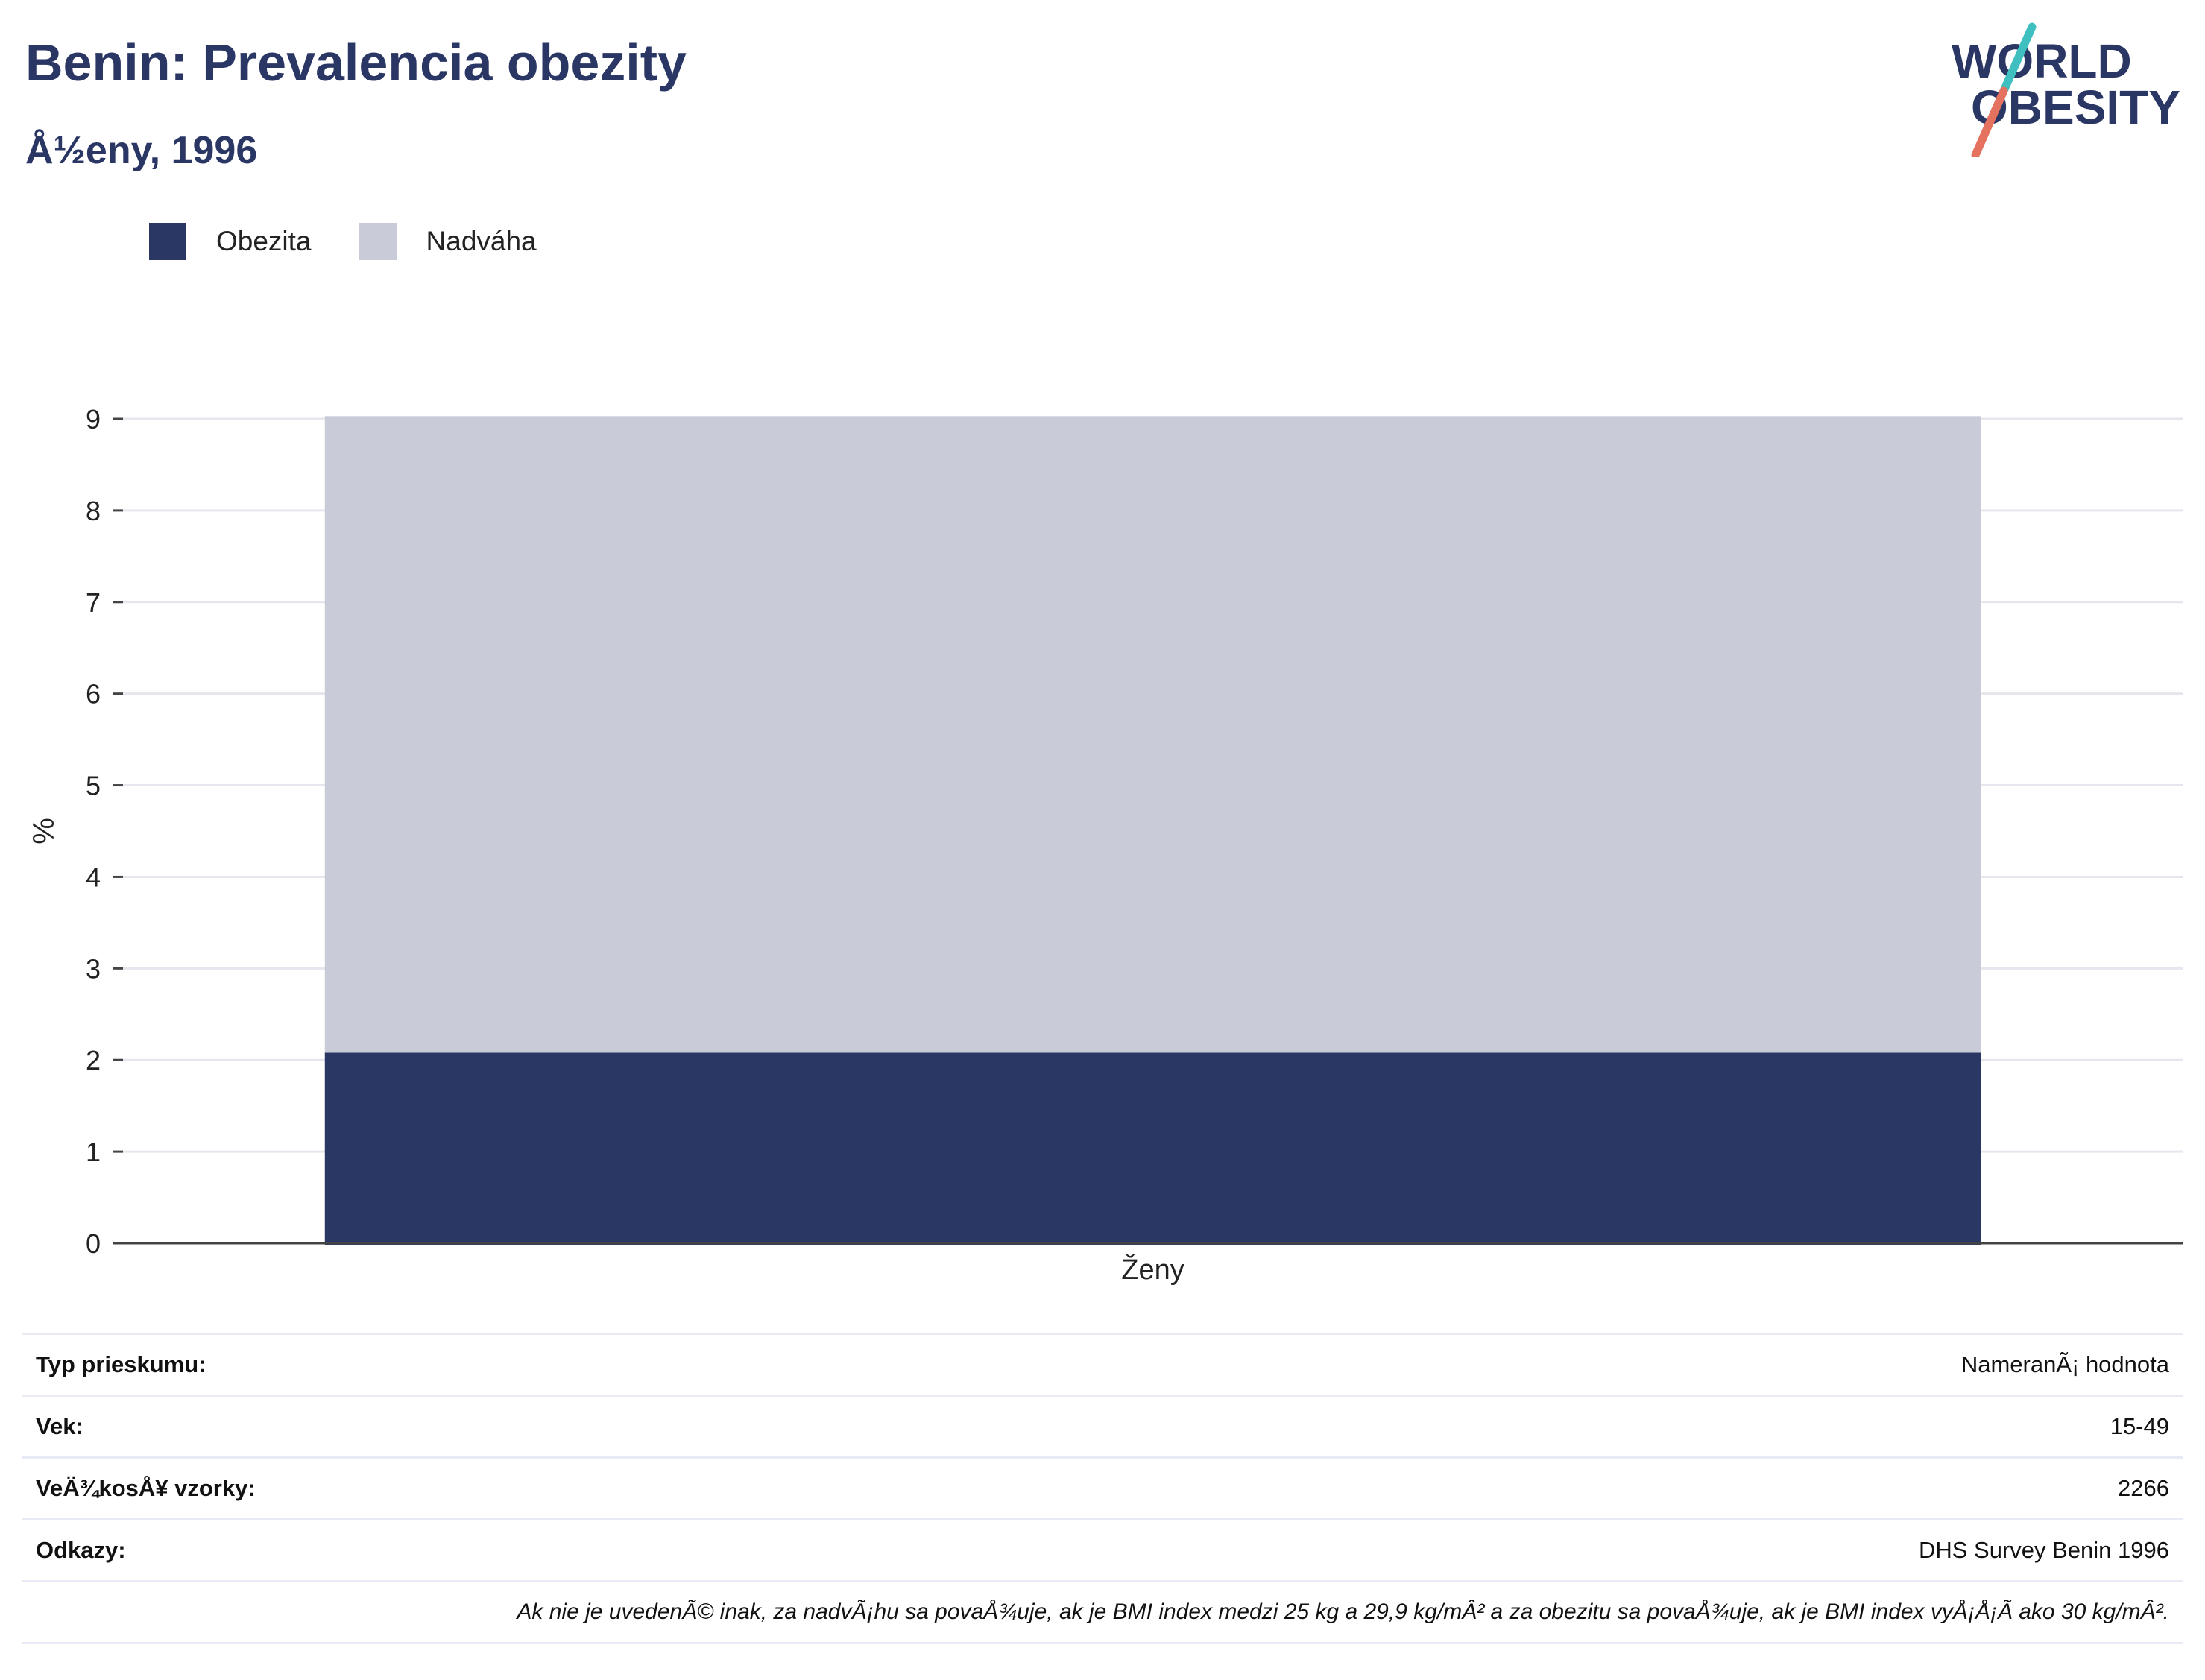 Image resolution: width=2205 pixels, height=1680 pixels. Describe the element at coordinates (93, 1152) in the screenshot. I see `y-tick-label: 1` at that location.